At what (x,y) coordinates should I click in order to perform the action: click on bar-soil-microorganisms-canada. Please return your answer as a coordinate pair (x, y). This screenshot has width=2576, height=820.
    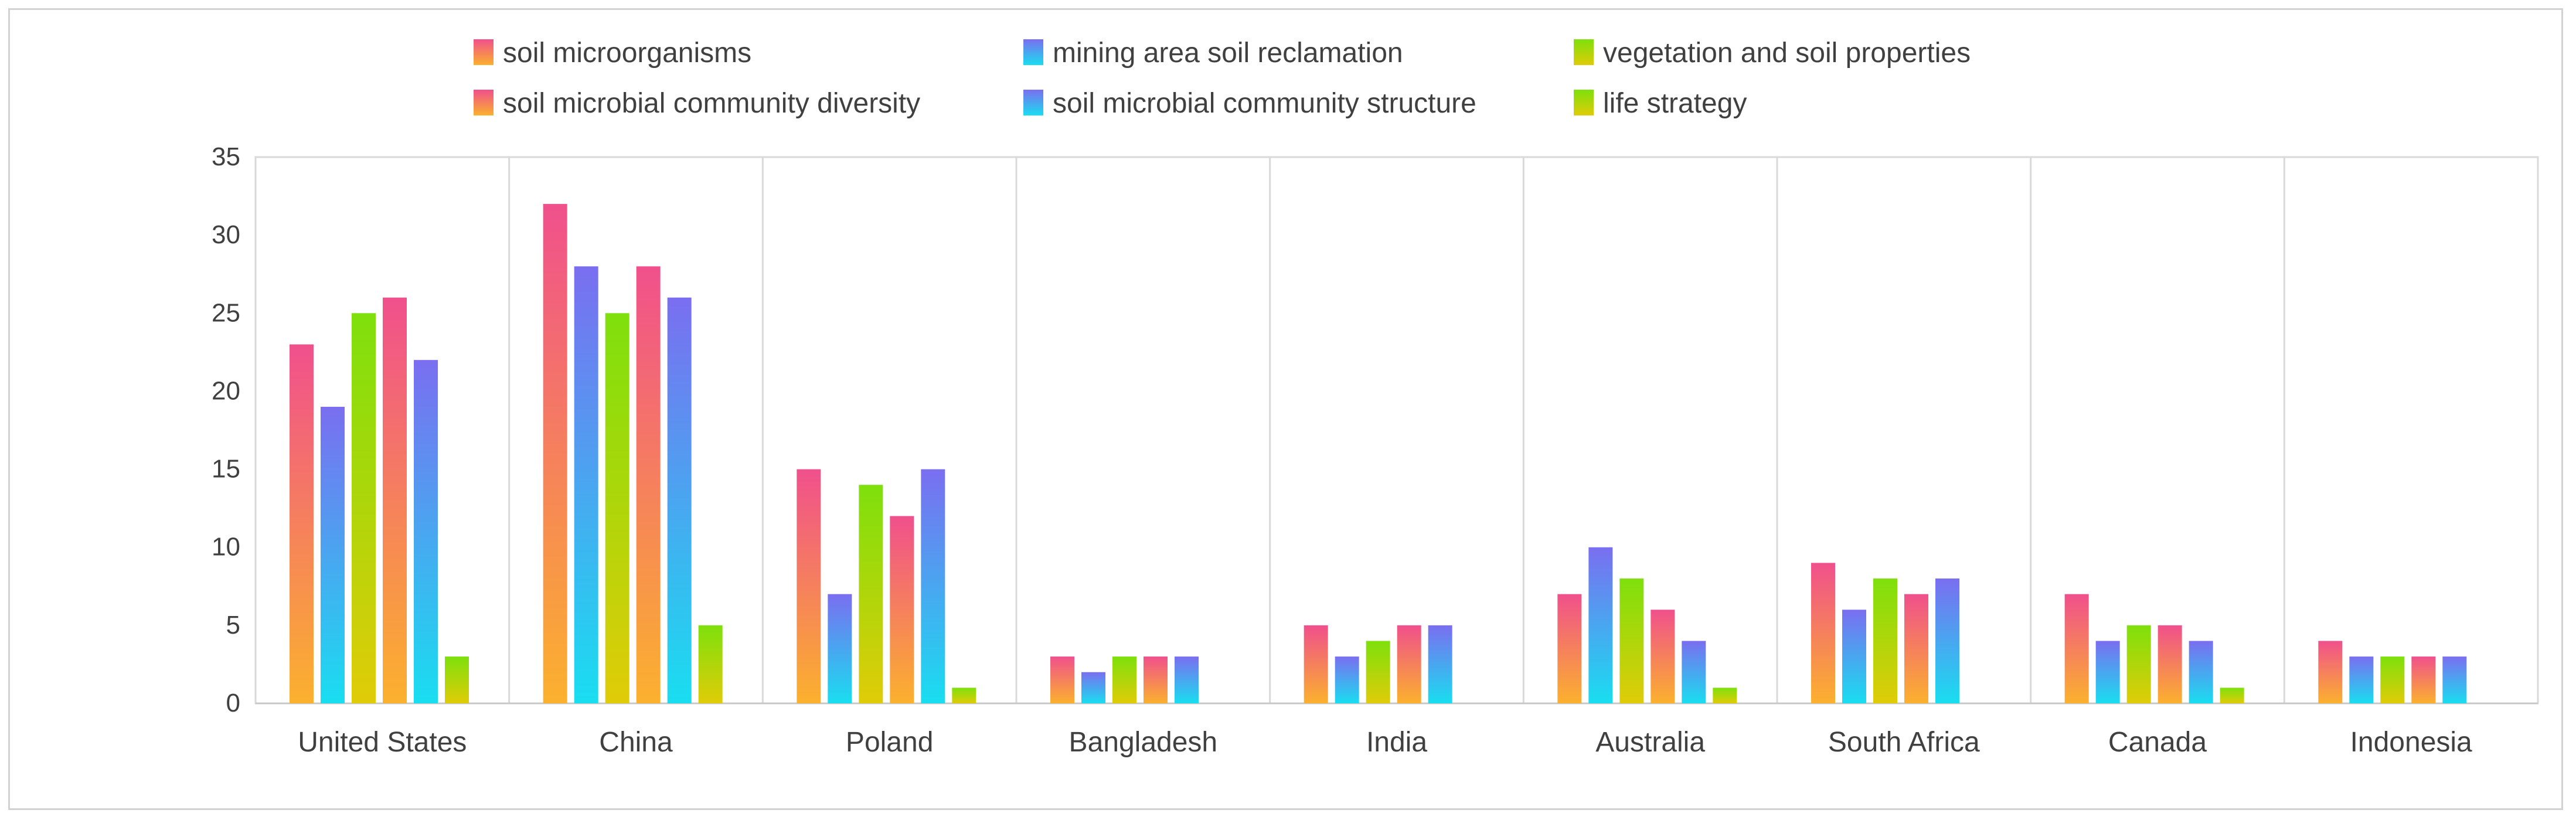
    Looking at the image, I should click on (2076, 648).